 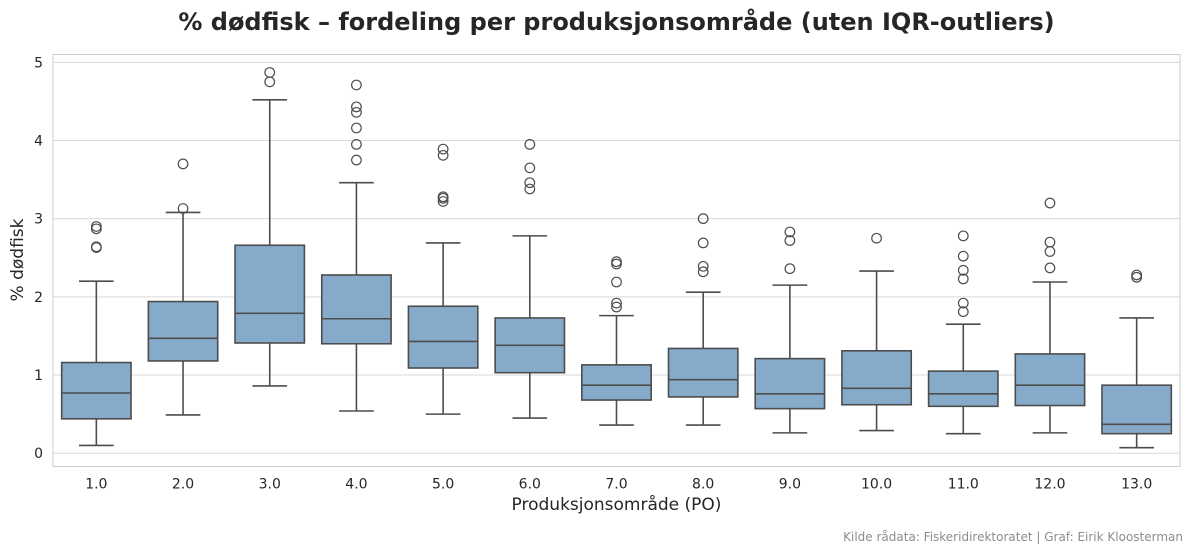 I want to click on x-tick-label: 9.0, so click(x=790, y=485).